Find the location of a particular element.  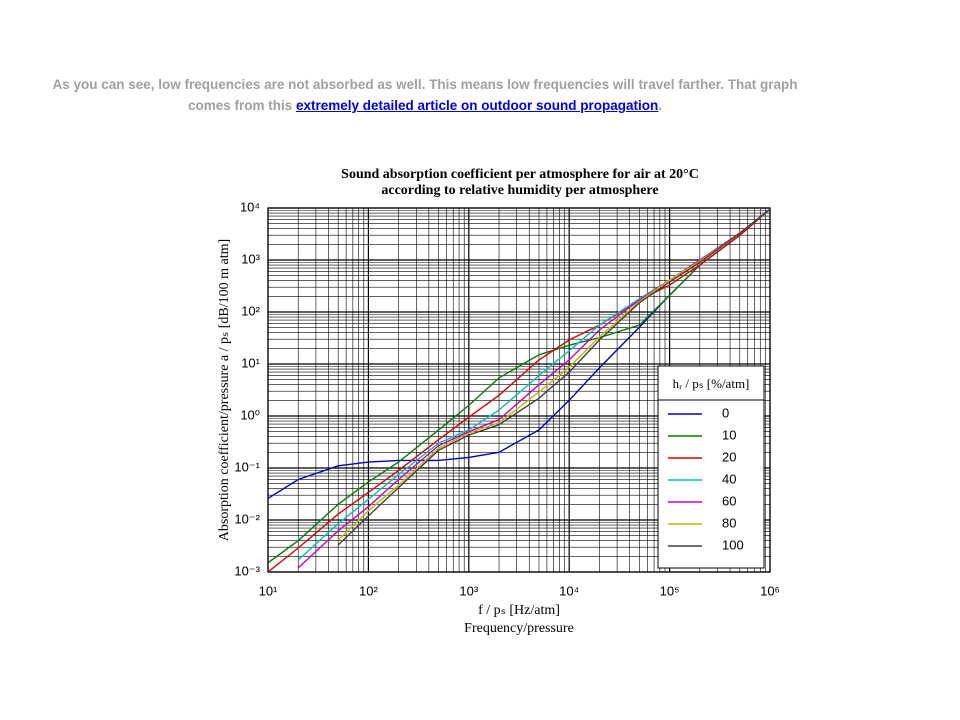

legend-label: 20 is located at coordinates (729, 456).